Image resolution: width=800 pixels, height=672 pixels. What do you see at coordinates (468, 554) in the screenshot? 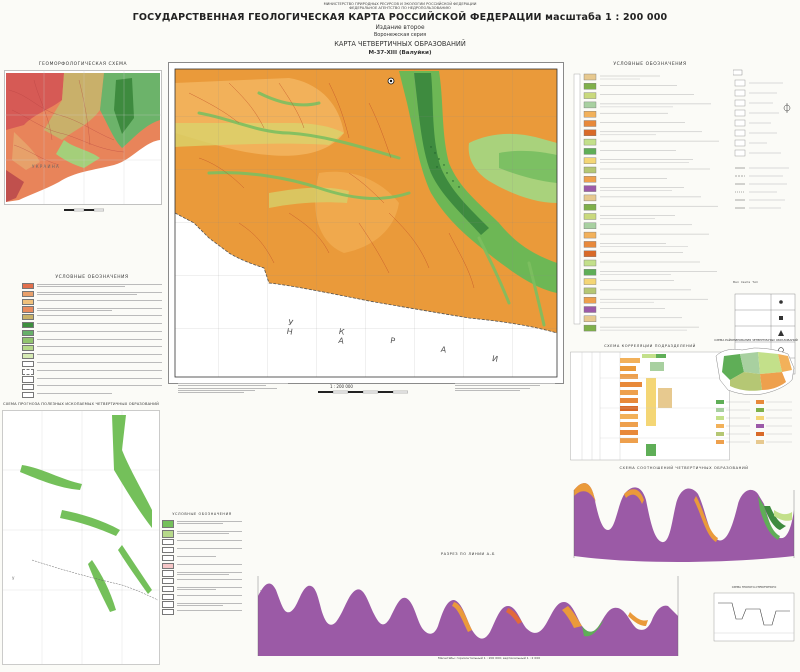
I see `lower-section-title: РАЗРЕЗ ПО ЛИНИИ А–Б` at bounding box center [468, 554].